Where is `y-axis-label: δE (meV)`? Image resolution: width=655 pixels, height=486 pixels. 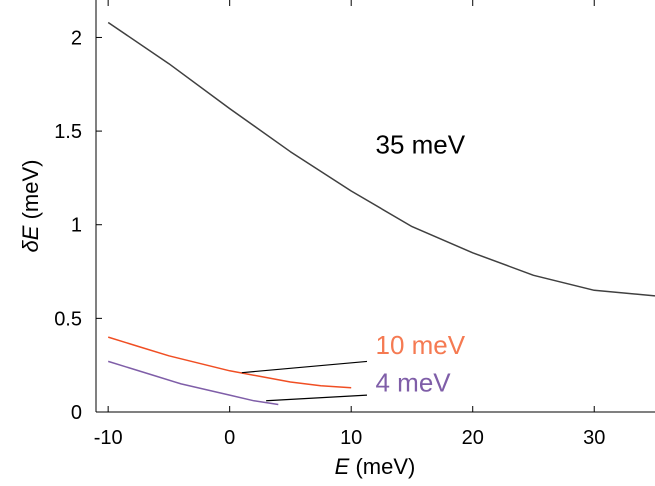
y-axis-label: δE (meV) is located at coordinates (30, 206).